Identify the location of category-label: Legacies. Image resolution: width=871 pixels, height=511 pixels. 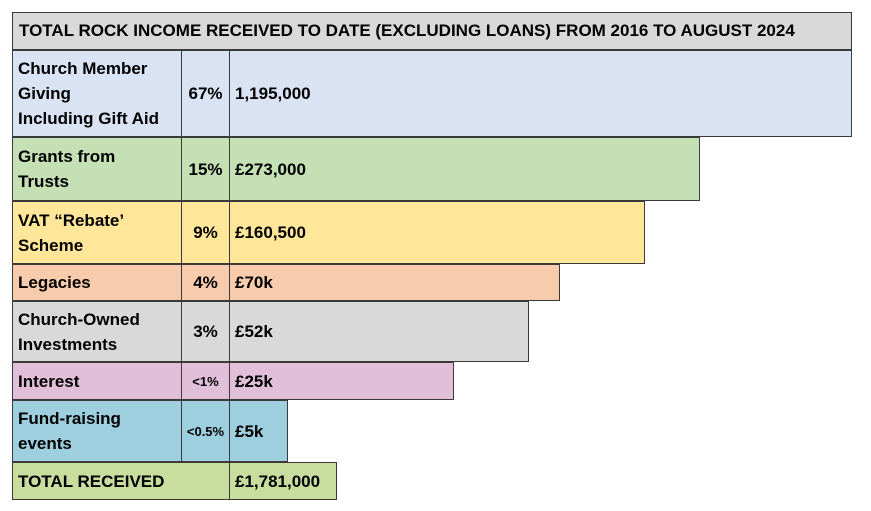
(97, 282).